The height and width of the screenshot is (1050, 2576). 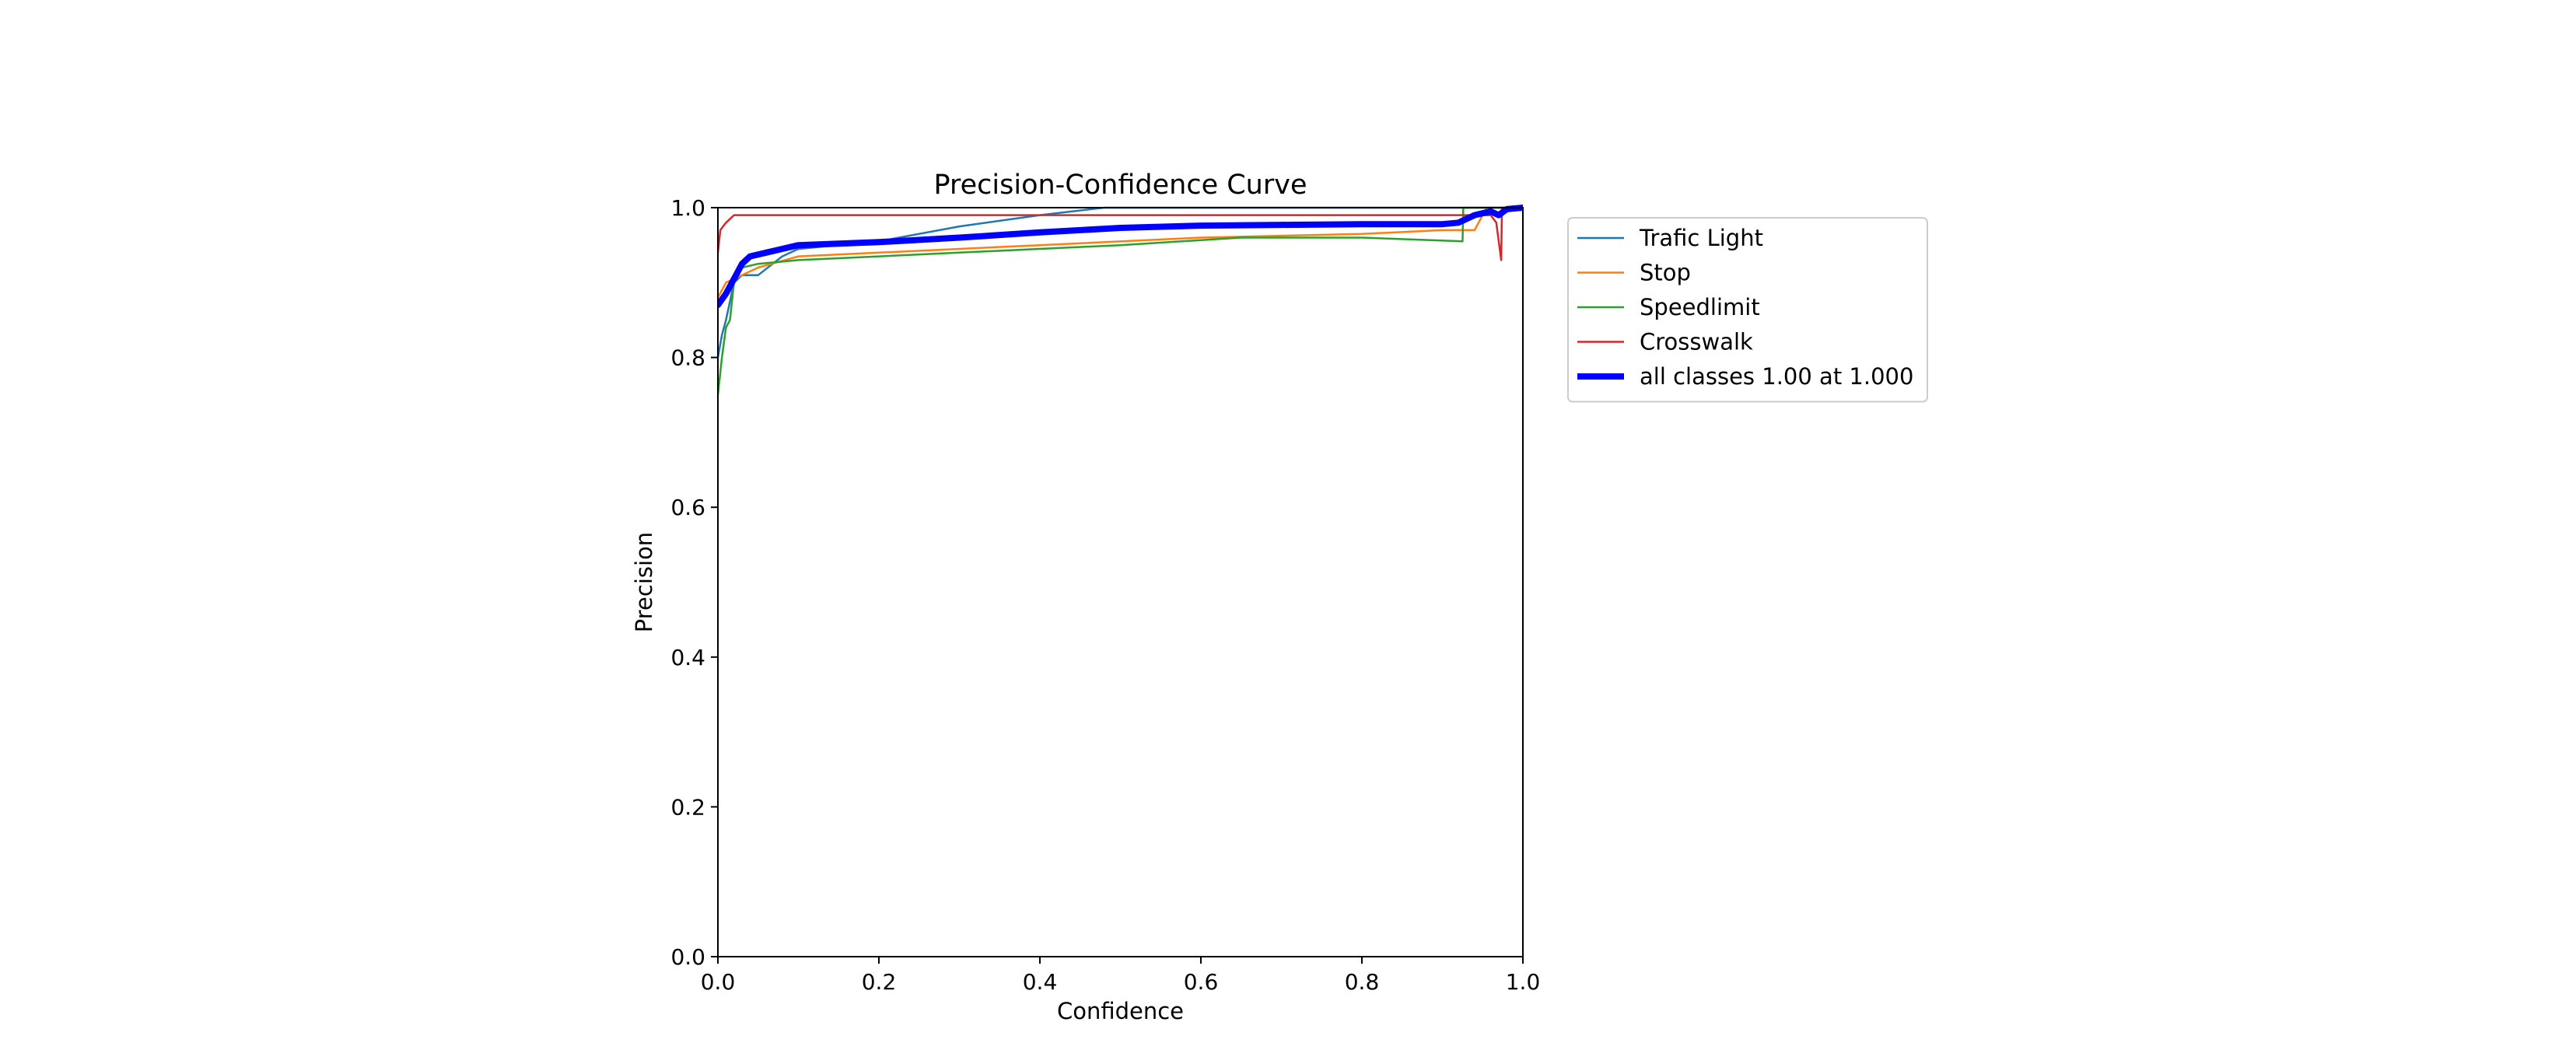 I want to click on legend-label: Crosswalk, so click(x=1696, y=342).